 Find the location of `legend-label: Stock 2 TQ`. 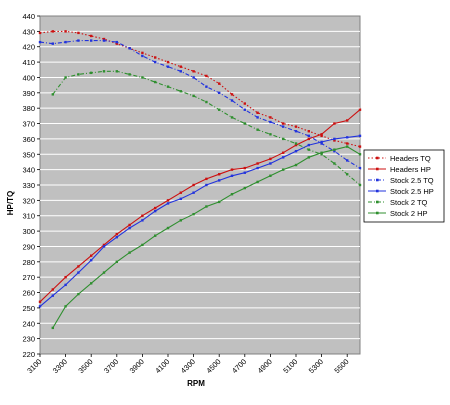

legend-label: Stock 2 TQ is located at coordinates (409, 202).